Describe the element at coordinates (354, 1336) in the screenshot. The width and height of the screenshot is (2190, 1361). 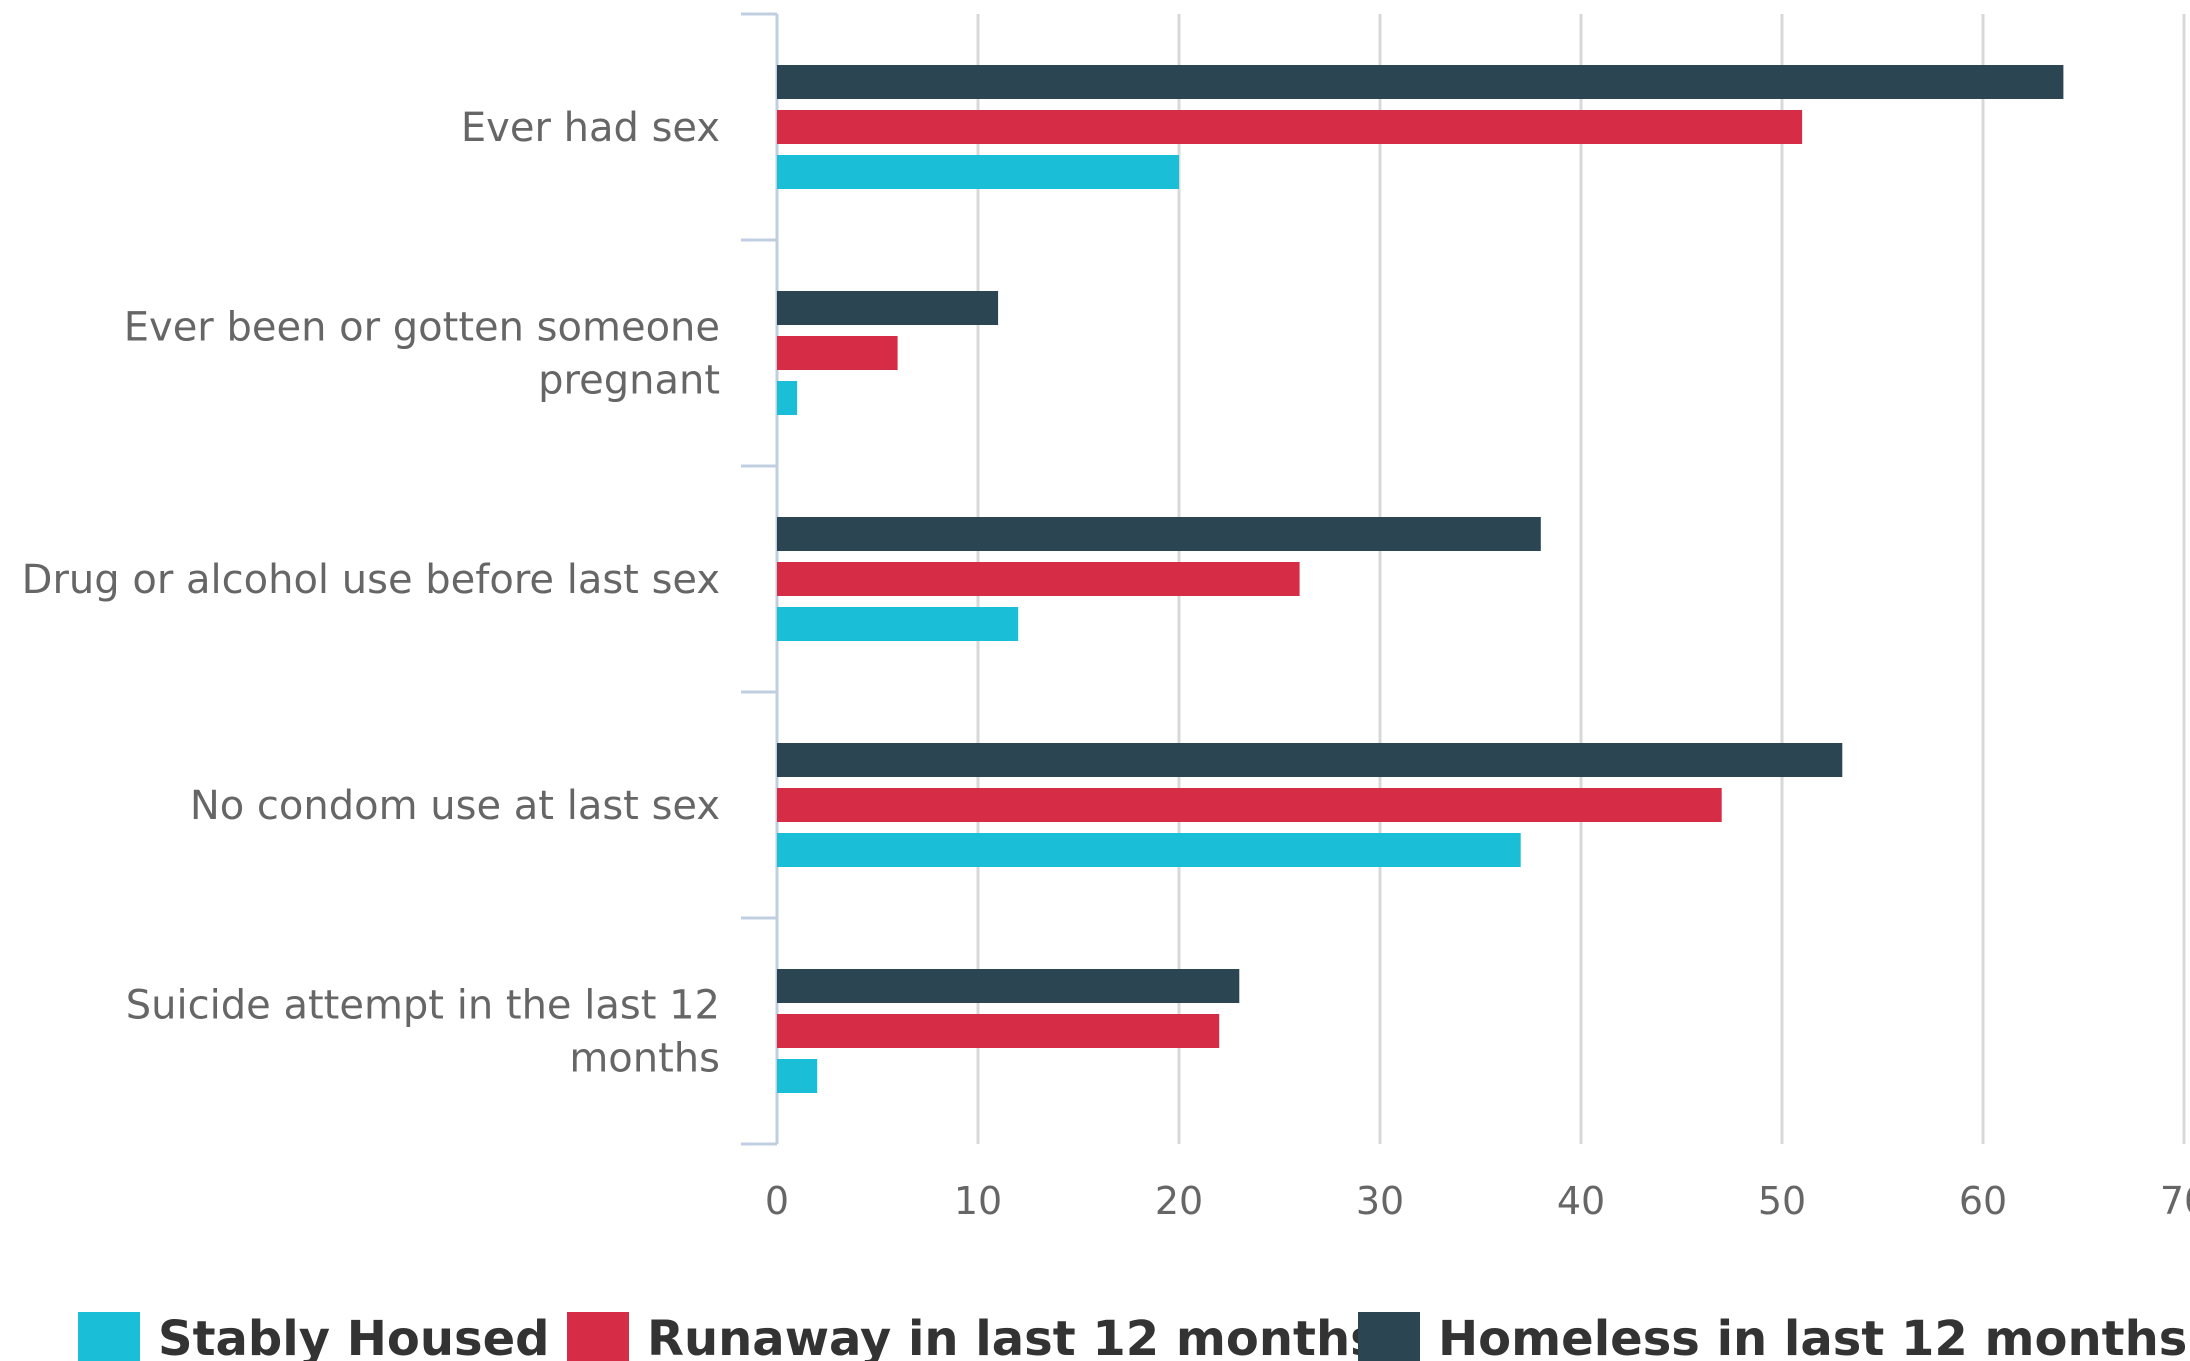
I see `legend-label: Stably Housed` at that location.